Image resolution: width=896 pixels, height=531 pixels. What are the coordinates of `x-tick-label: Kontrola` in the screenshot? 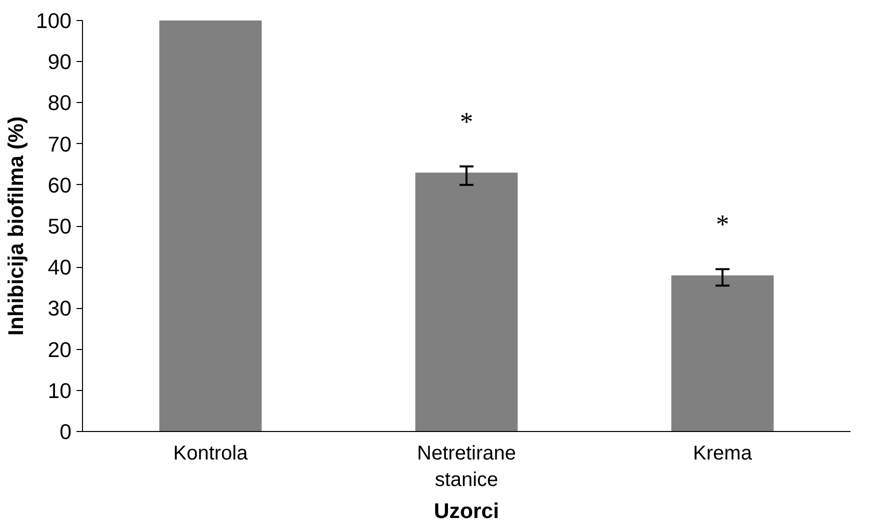 It's located at (211, 453).